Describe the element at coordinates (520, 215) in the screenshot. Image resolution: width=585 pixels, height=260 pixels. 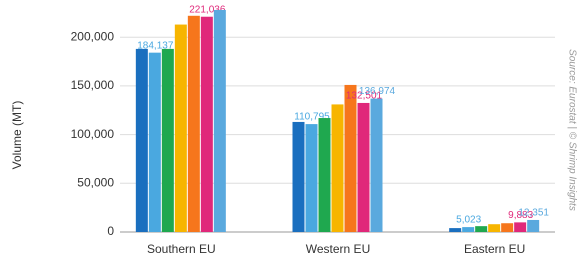
I see `value-label: 9,883` at that location.